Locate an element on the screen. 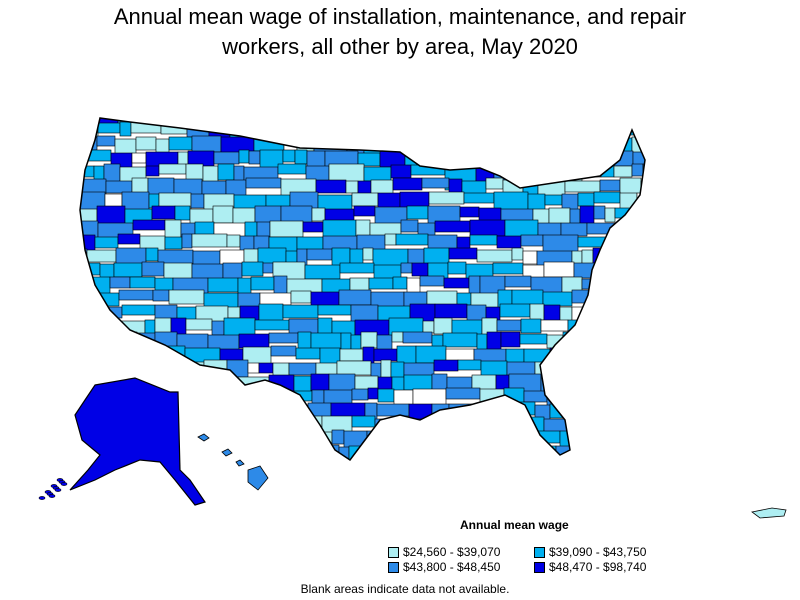 Image resolution: width=800 pixels, height=600 pixels. aleutian-island is located at coordinates (58, 490).